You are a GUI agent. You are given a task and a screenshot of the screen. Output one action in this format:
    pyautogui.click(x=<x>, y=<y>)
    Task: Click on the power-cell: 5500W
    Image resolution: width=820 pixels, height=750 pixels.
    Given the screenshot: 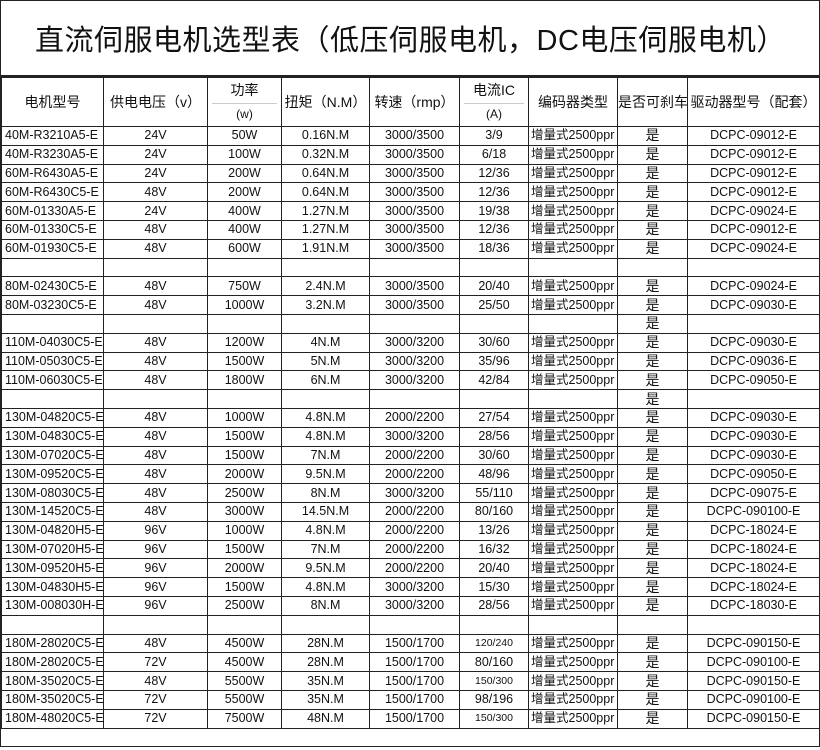 What is the action you would take?
    pyautogui.click(x=244, y=681)
    